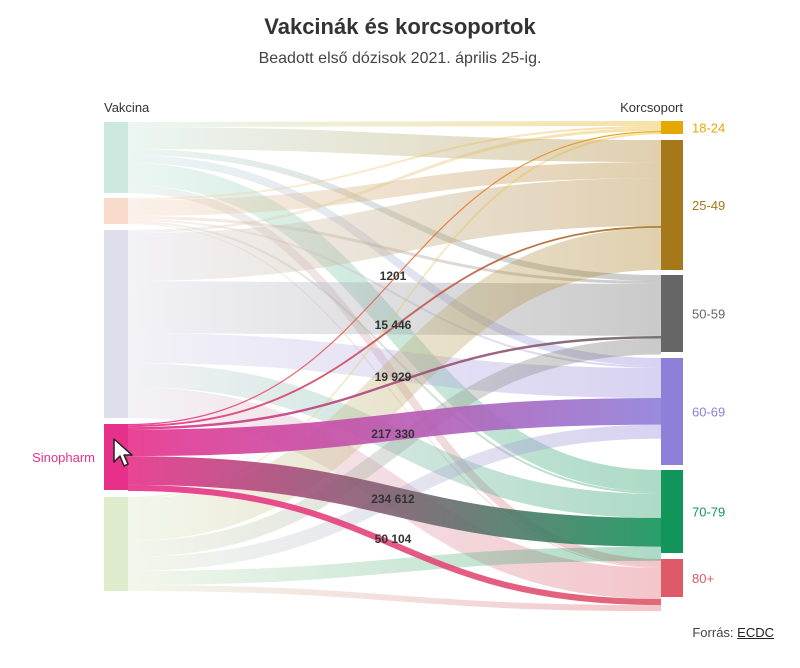  Describe the element at coordinates (393, 377) in the screenshot. I see `flow-value-label: 19 929` at that location.